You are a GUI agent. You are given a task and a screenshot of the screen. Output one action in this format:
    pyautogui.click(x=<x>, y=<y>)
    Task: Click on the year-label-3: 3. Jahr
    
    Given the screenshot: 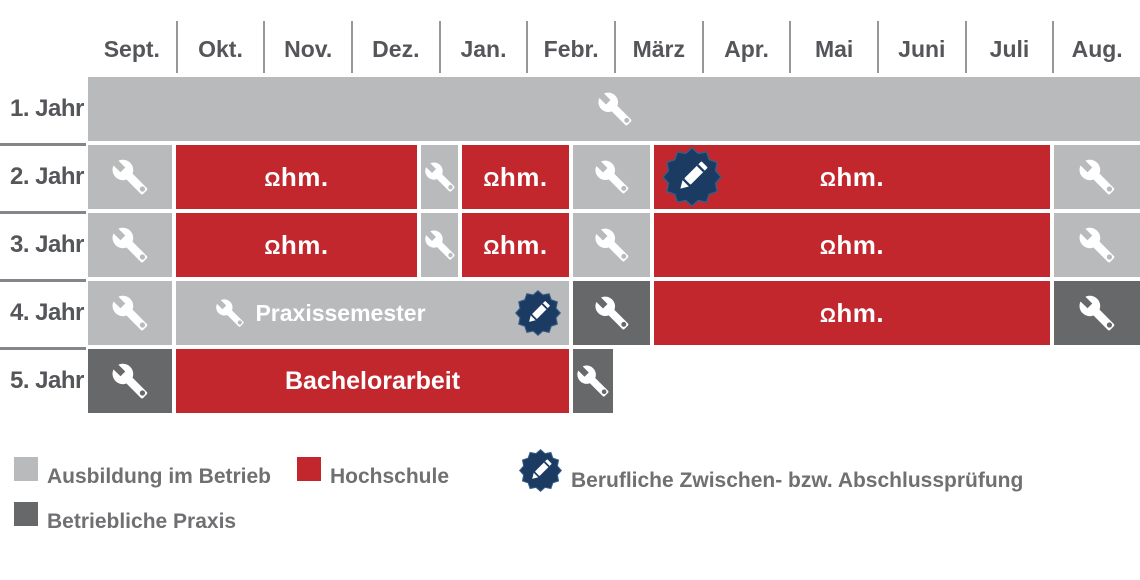 What is the action you would take?
    pyautogui.click(x=47, y=244)
    